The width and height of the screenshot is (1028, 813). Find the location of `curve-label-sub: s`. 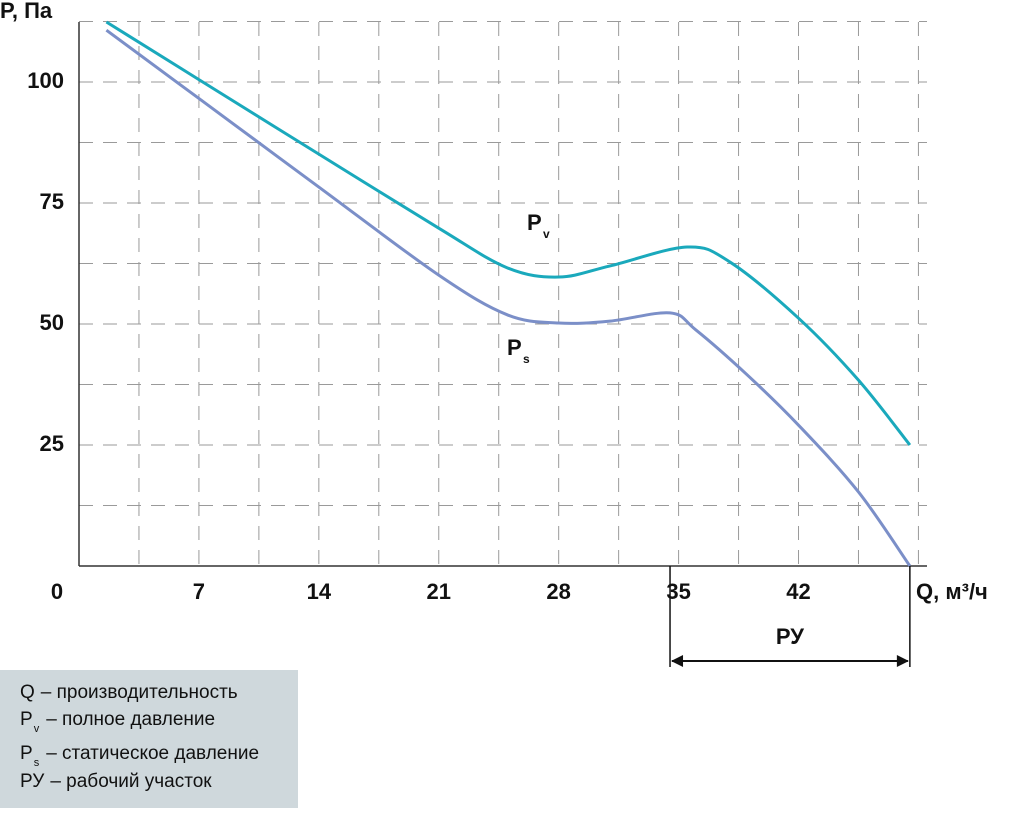

curve-label-sub: s is located at coordinates (526, 359).